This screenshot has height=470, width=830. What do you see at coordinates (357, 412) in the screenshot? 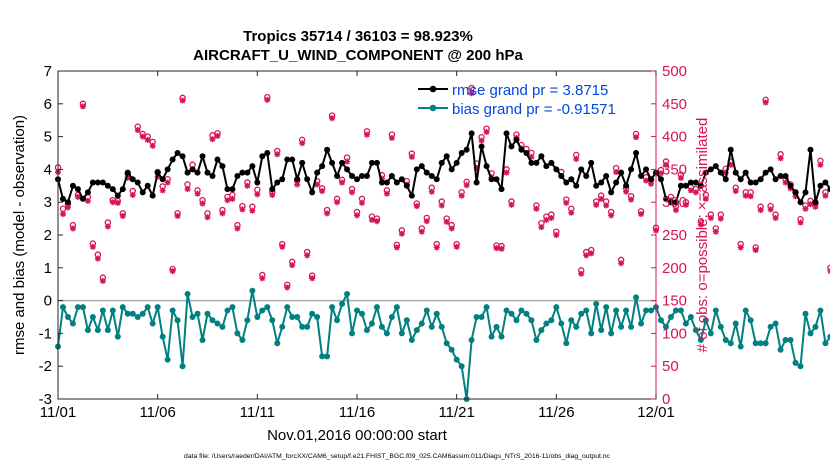
I see `x-tick-label: 11/16` at bounding box center [357, 412].